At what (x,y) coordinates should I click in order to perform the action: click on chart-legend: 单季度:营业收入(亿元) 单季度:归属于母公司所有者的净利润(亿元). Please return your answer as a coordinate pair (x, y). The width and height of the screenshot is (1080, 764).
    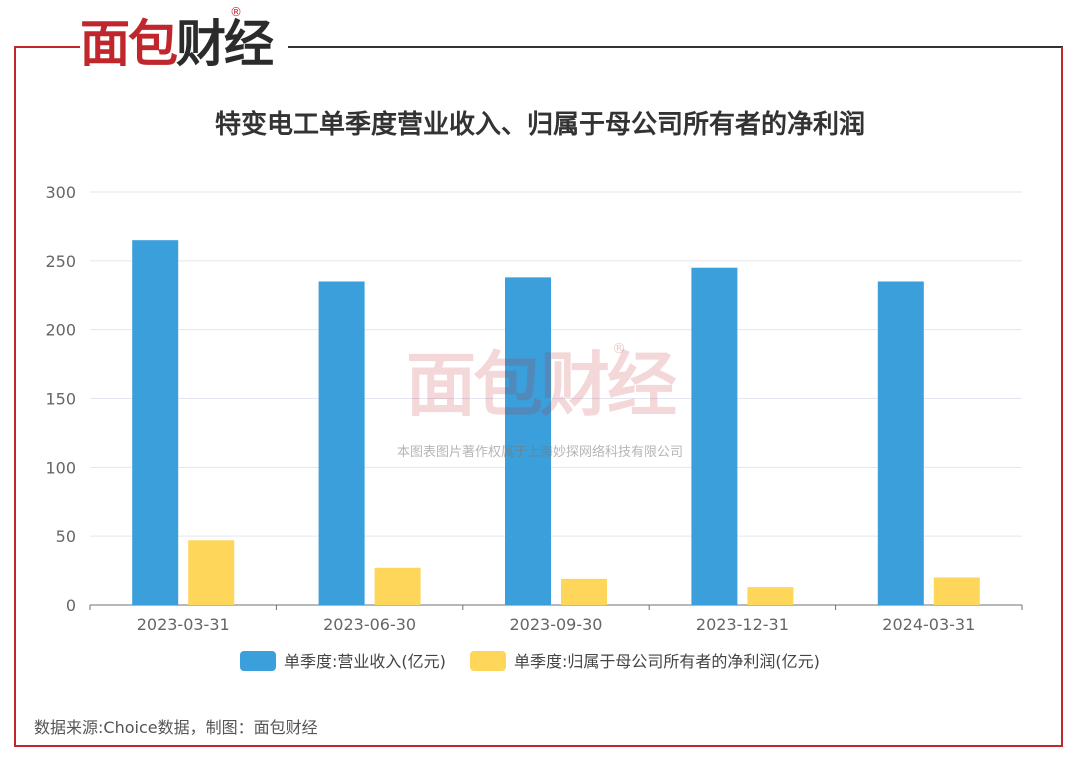
    Looking at the image, I should click on (540, 662).